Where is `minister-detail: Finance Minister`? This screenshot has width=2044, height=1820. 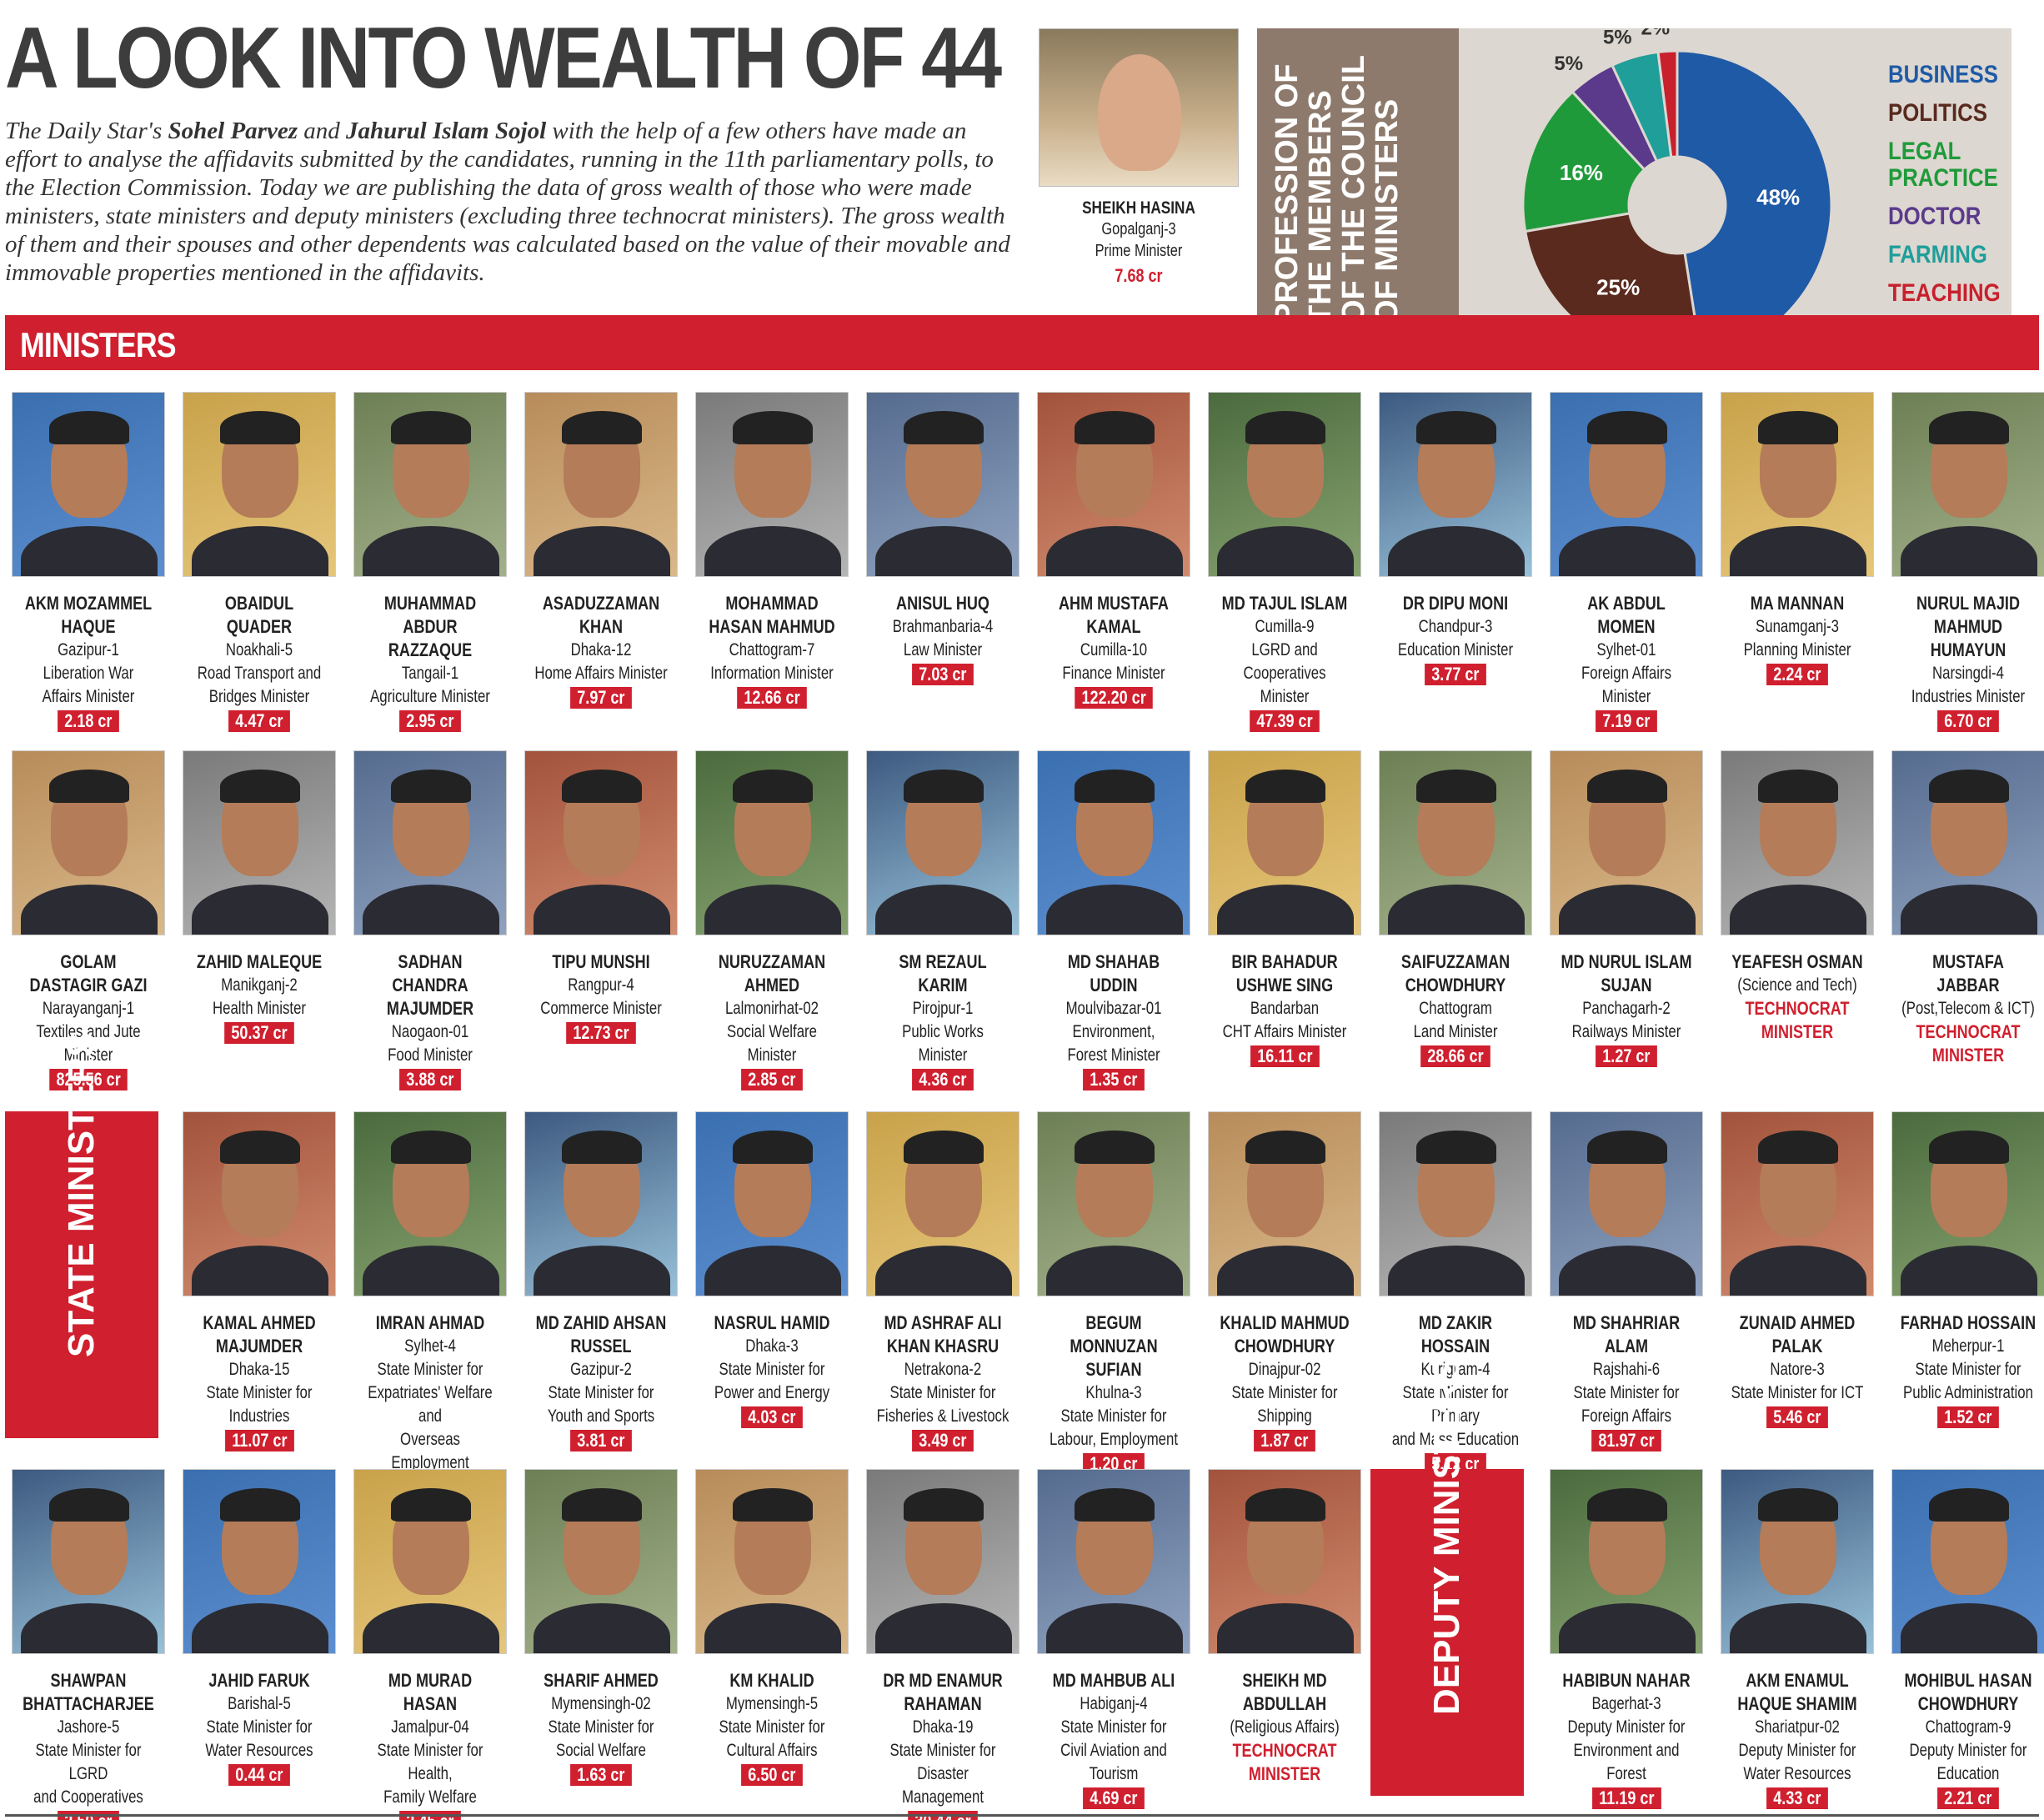 minister-detail: Finance Minister is located at coordinates (1113, 673).